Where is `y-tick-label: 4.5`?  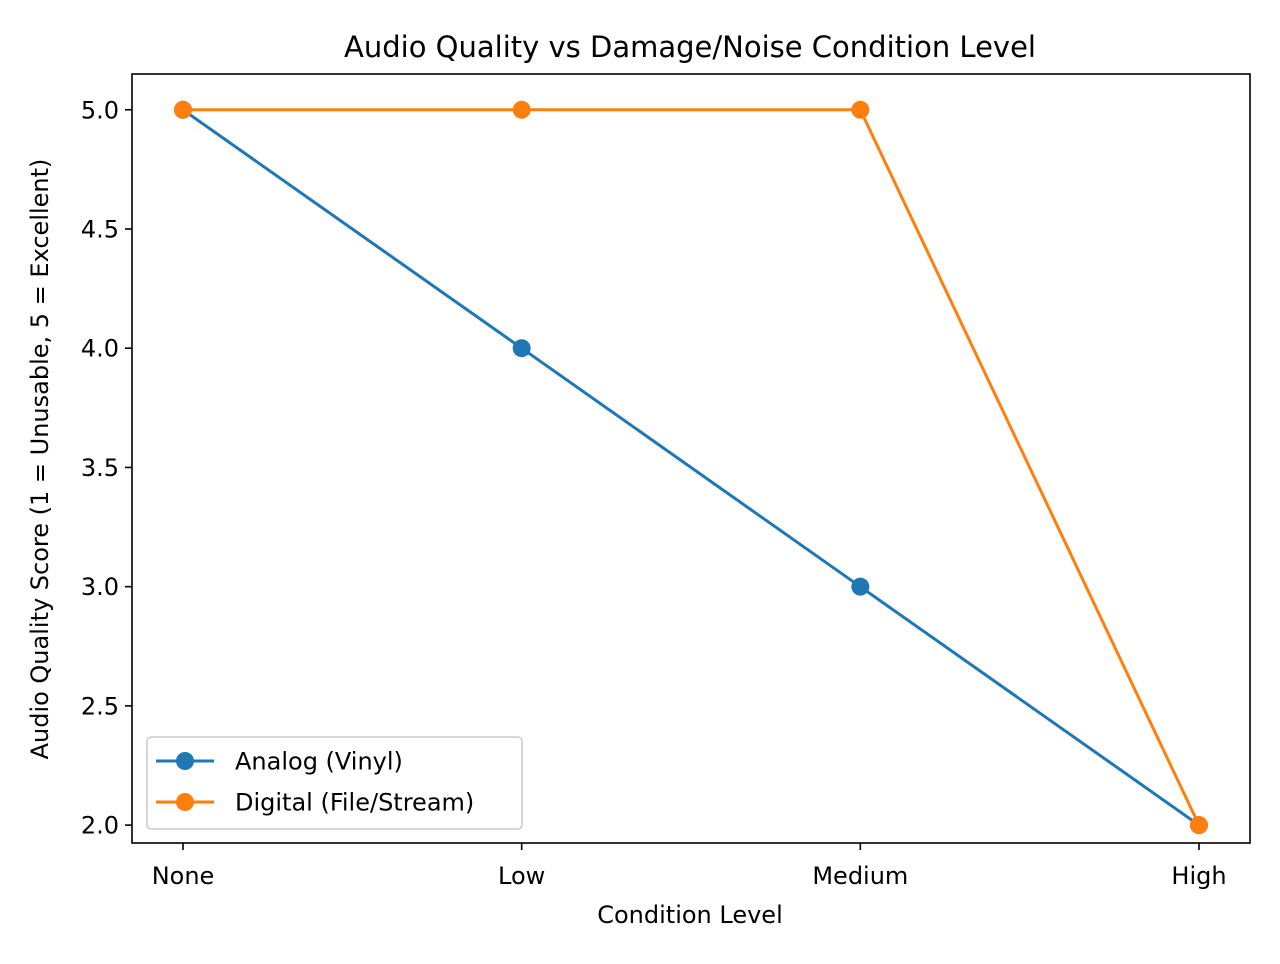
y-tick-label: 4.5 is located at coordinates (100, 229).